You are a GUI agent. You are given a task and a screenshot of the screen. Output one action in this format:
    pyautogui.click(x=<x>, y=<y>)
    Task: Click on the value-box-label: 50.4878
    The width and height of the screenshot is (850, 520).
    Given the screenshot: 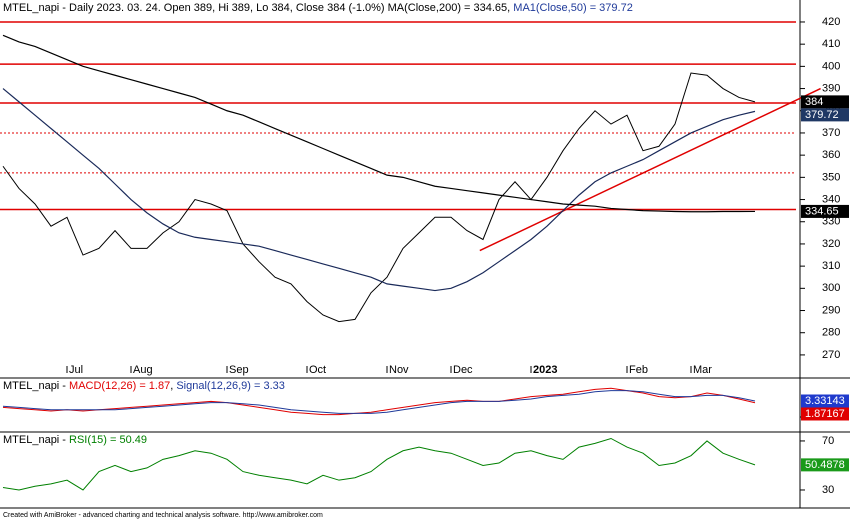 What is the action you would take?
    pyautogui.click(x=825, y=465)
    